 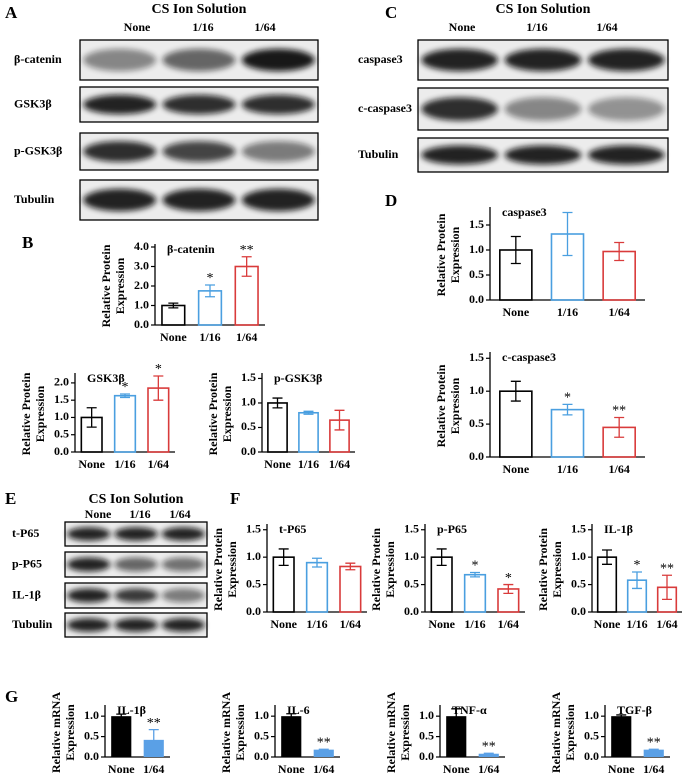 What do you see at coordinates (619, 411) in the screenshot?
I see `significance-label: **` at bounding box center [619, 411].